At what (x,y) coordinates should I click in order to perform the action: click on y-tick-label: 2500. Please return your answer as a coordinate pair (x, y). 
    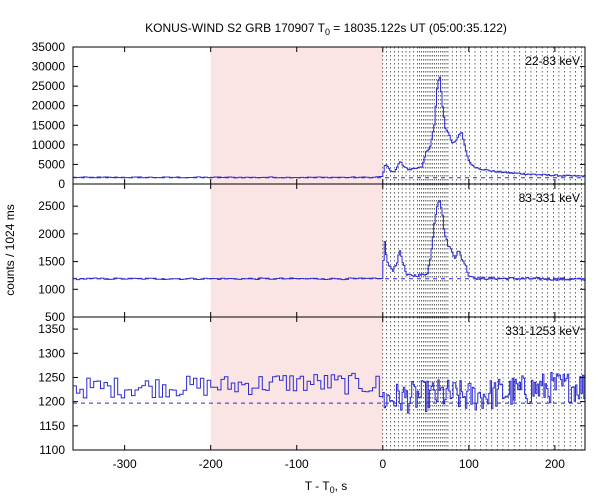
    Looking at the image, I should click on (51, 206).